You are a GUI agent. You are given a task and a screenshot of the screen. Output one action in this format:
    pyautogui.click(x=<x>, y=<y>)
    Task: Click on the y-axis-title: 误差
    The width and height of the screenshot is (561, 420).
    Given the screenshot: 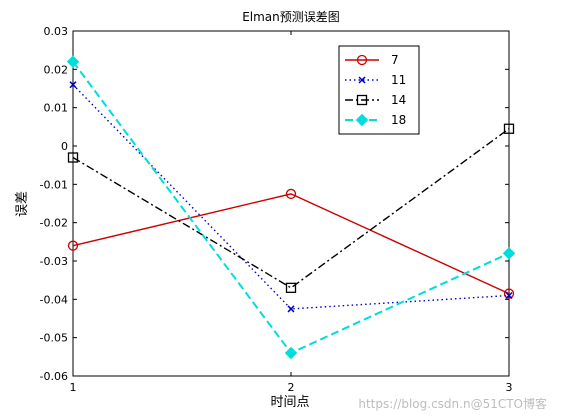 What is the action you would take?
    pyautogui.click(x=22, y=204)
    